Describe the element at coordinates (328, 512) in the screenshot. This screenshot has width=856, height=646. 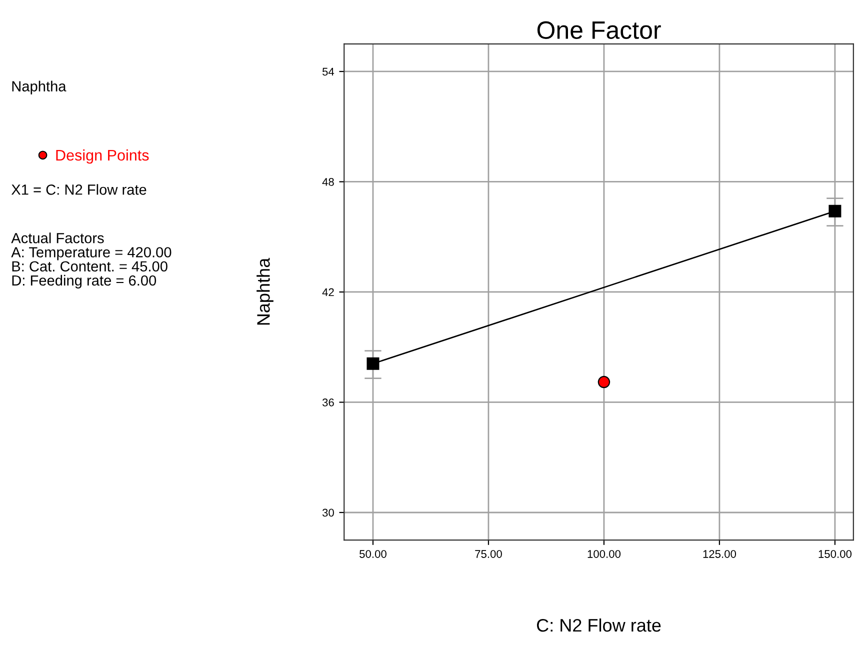
I see `y-tick-label: 30` at that location.